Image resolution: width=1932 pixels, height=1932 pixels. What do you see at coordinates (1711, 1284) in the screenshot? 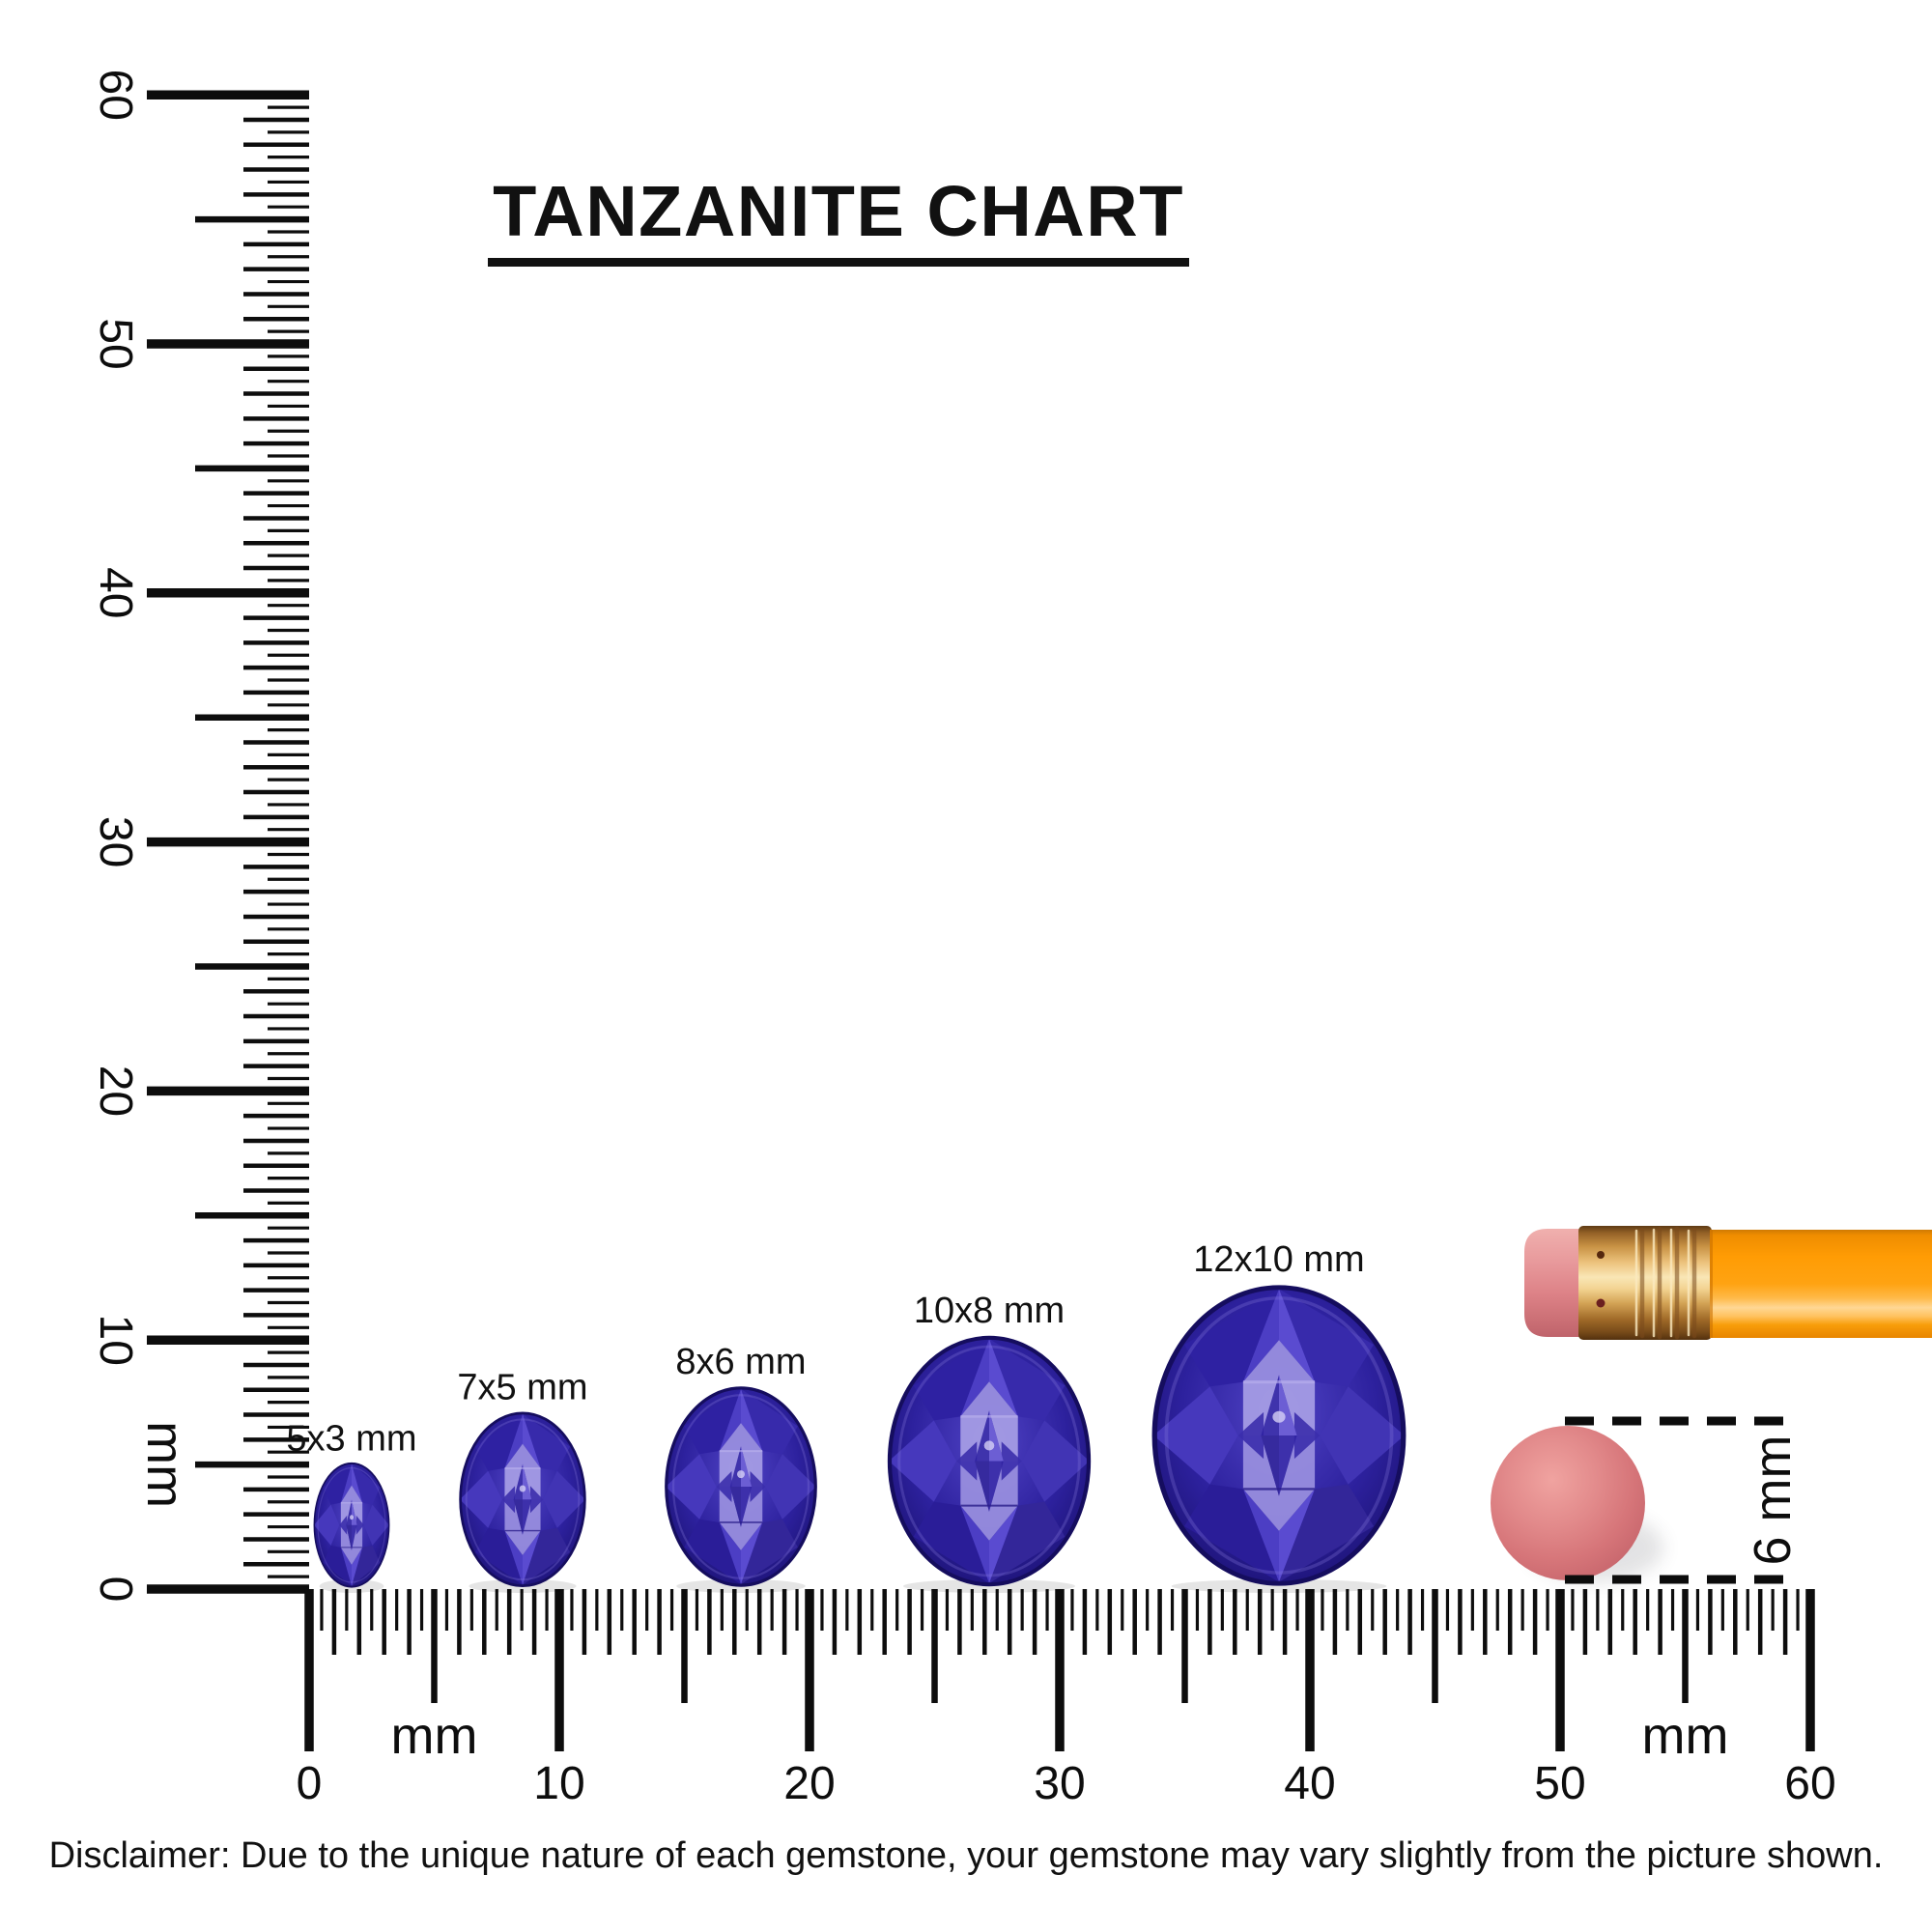
I see `pencil-body-seam` at bounding box center [1711, 1284].